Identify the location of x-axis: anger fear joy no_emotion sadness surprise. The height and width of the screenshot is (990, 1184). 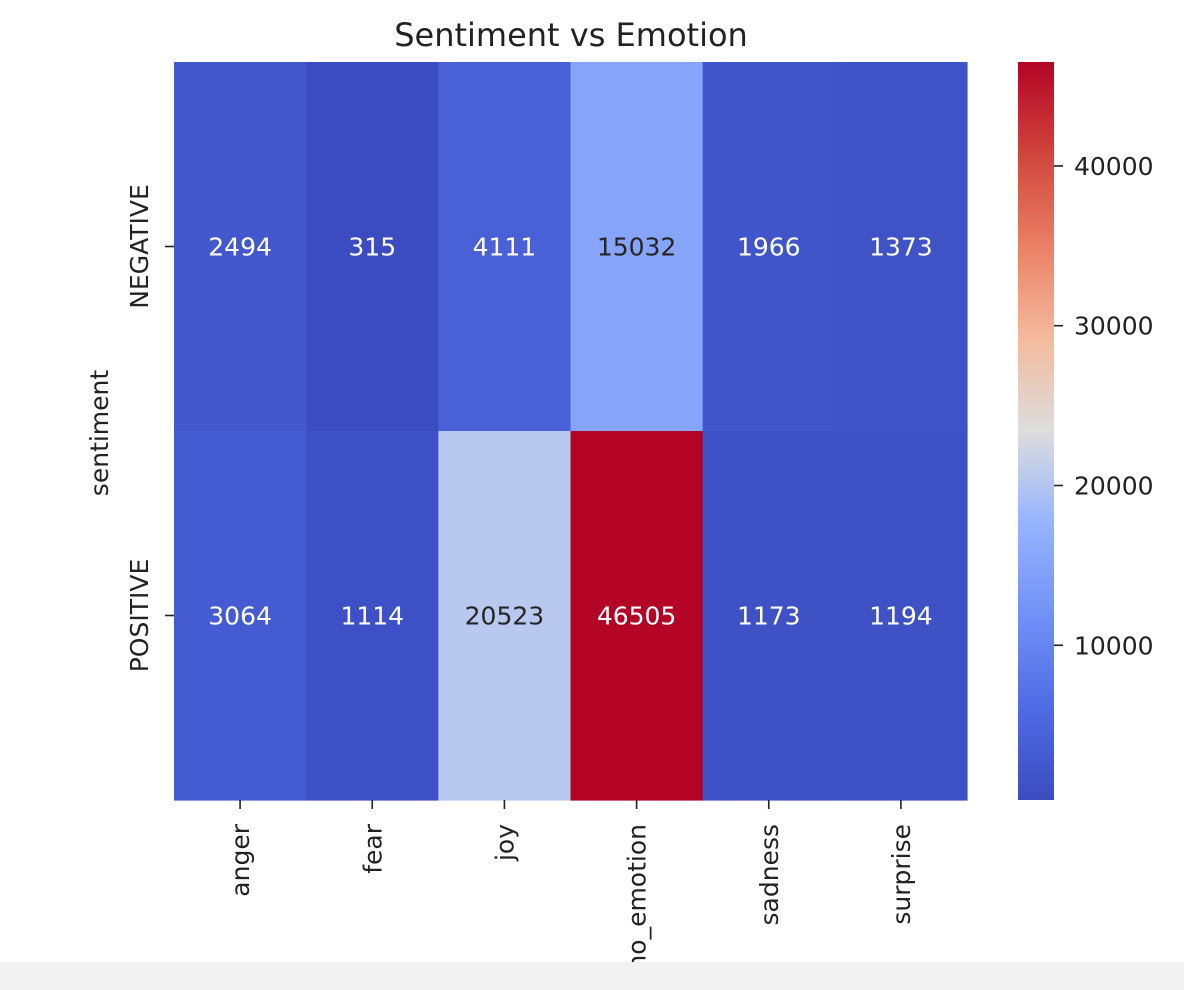
(571, 885).